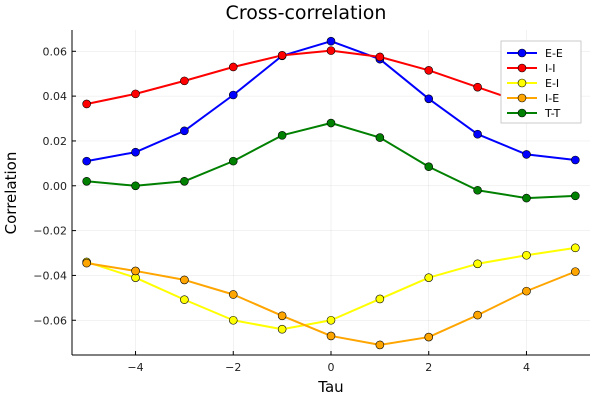 The image size is (600, 400). Describe the element at coordinates (331, 367) in the screenshot. I see `x-tick-label: 0` at that location.